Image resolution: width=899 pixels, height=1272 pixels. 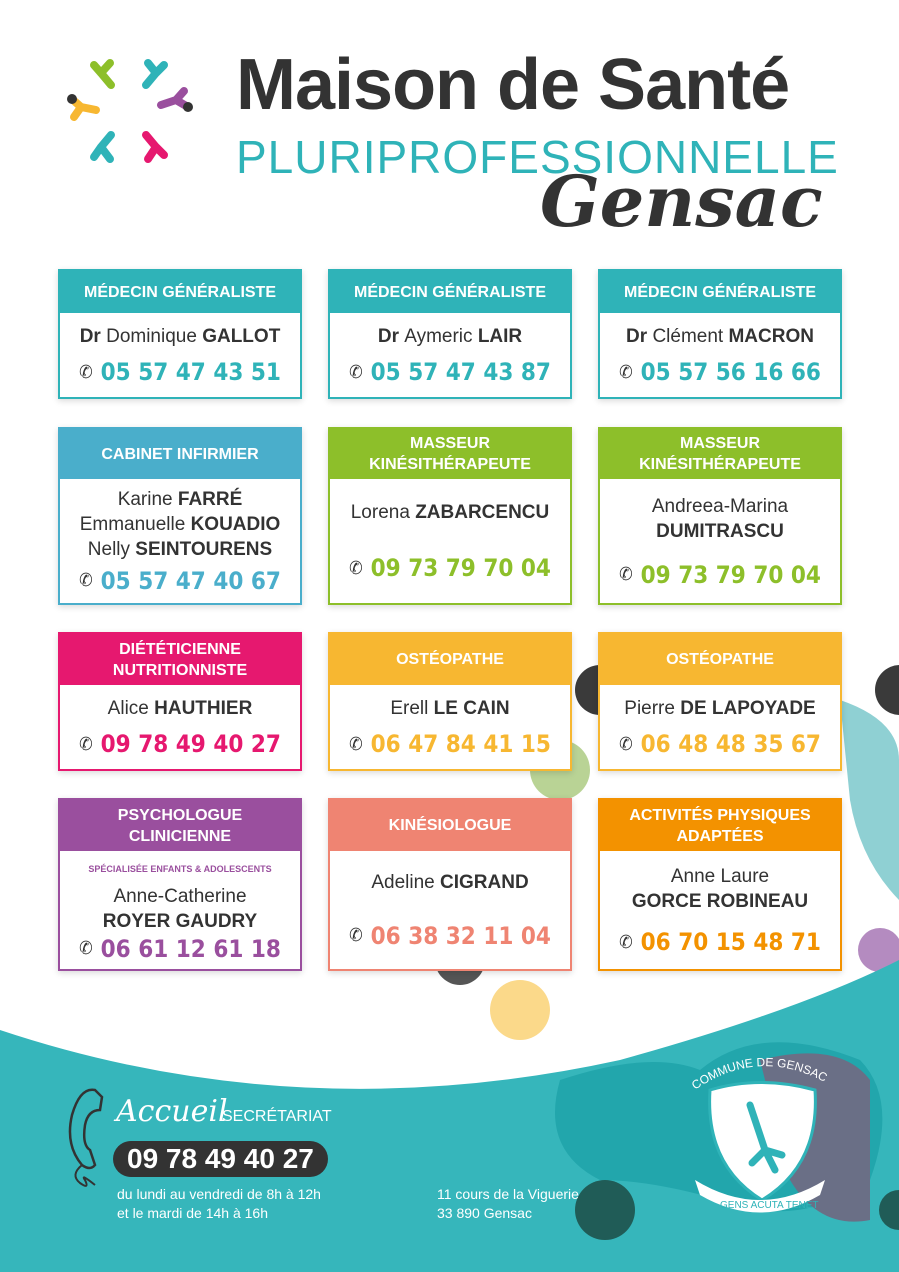 I want to click on last-name: DUMITRASCU, so click(x=720, y=531).